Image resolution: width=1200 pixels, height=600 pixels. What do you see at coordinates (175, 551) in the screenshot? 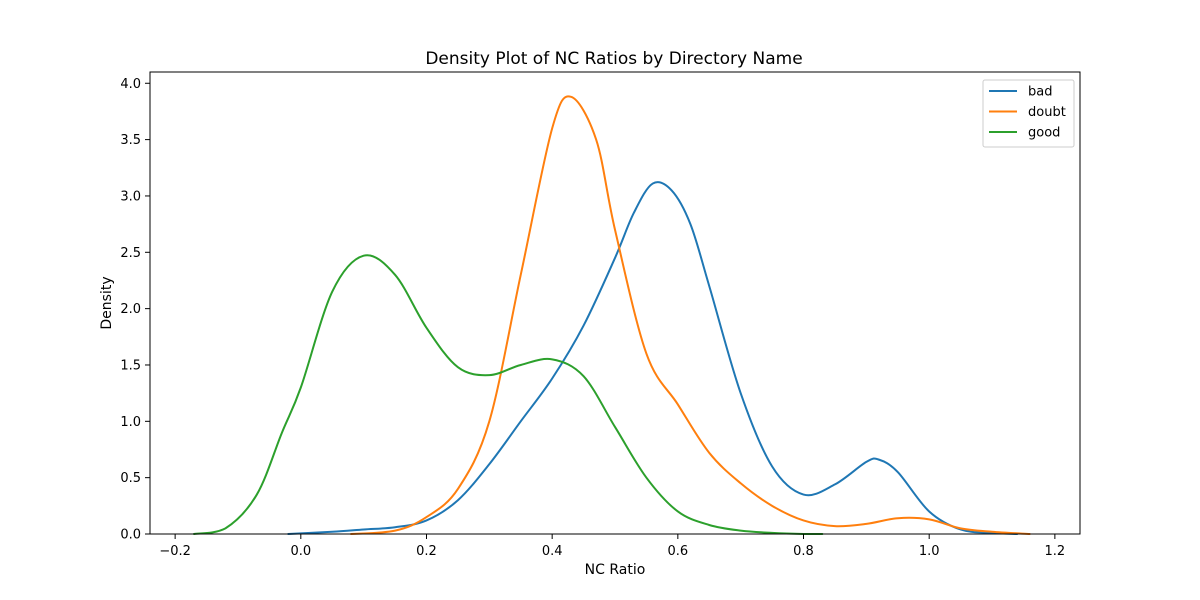
I see `x-tick-label: −0.2` at bounding box center [175, 551].